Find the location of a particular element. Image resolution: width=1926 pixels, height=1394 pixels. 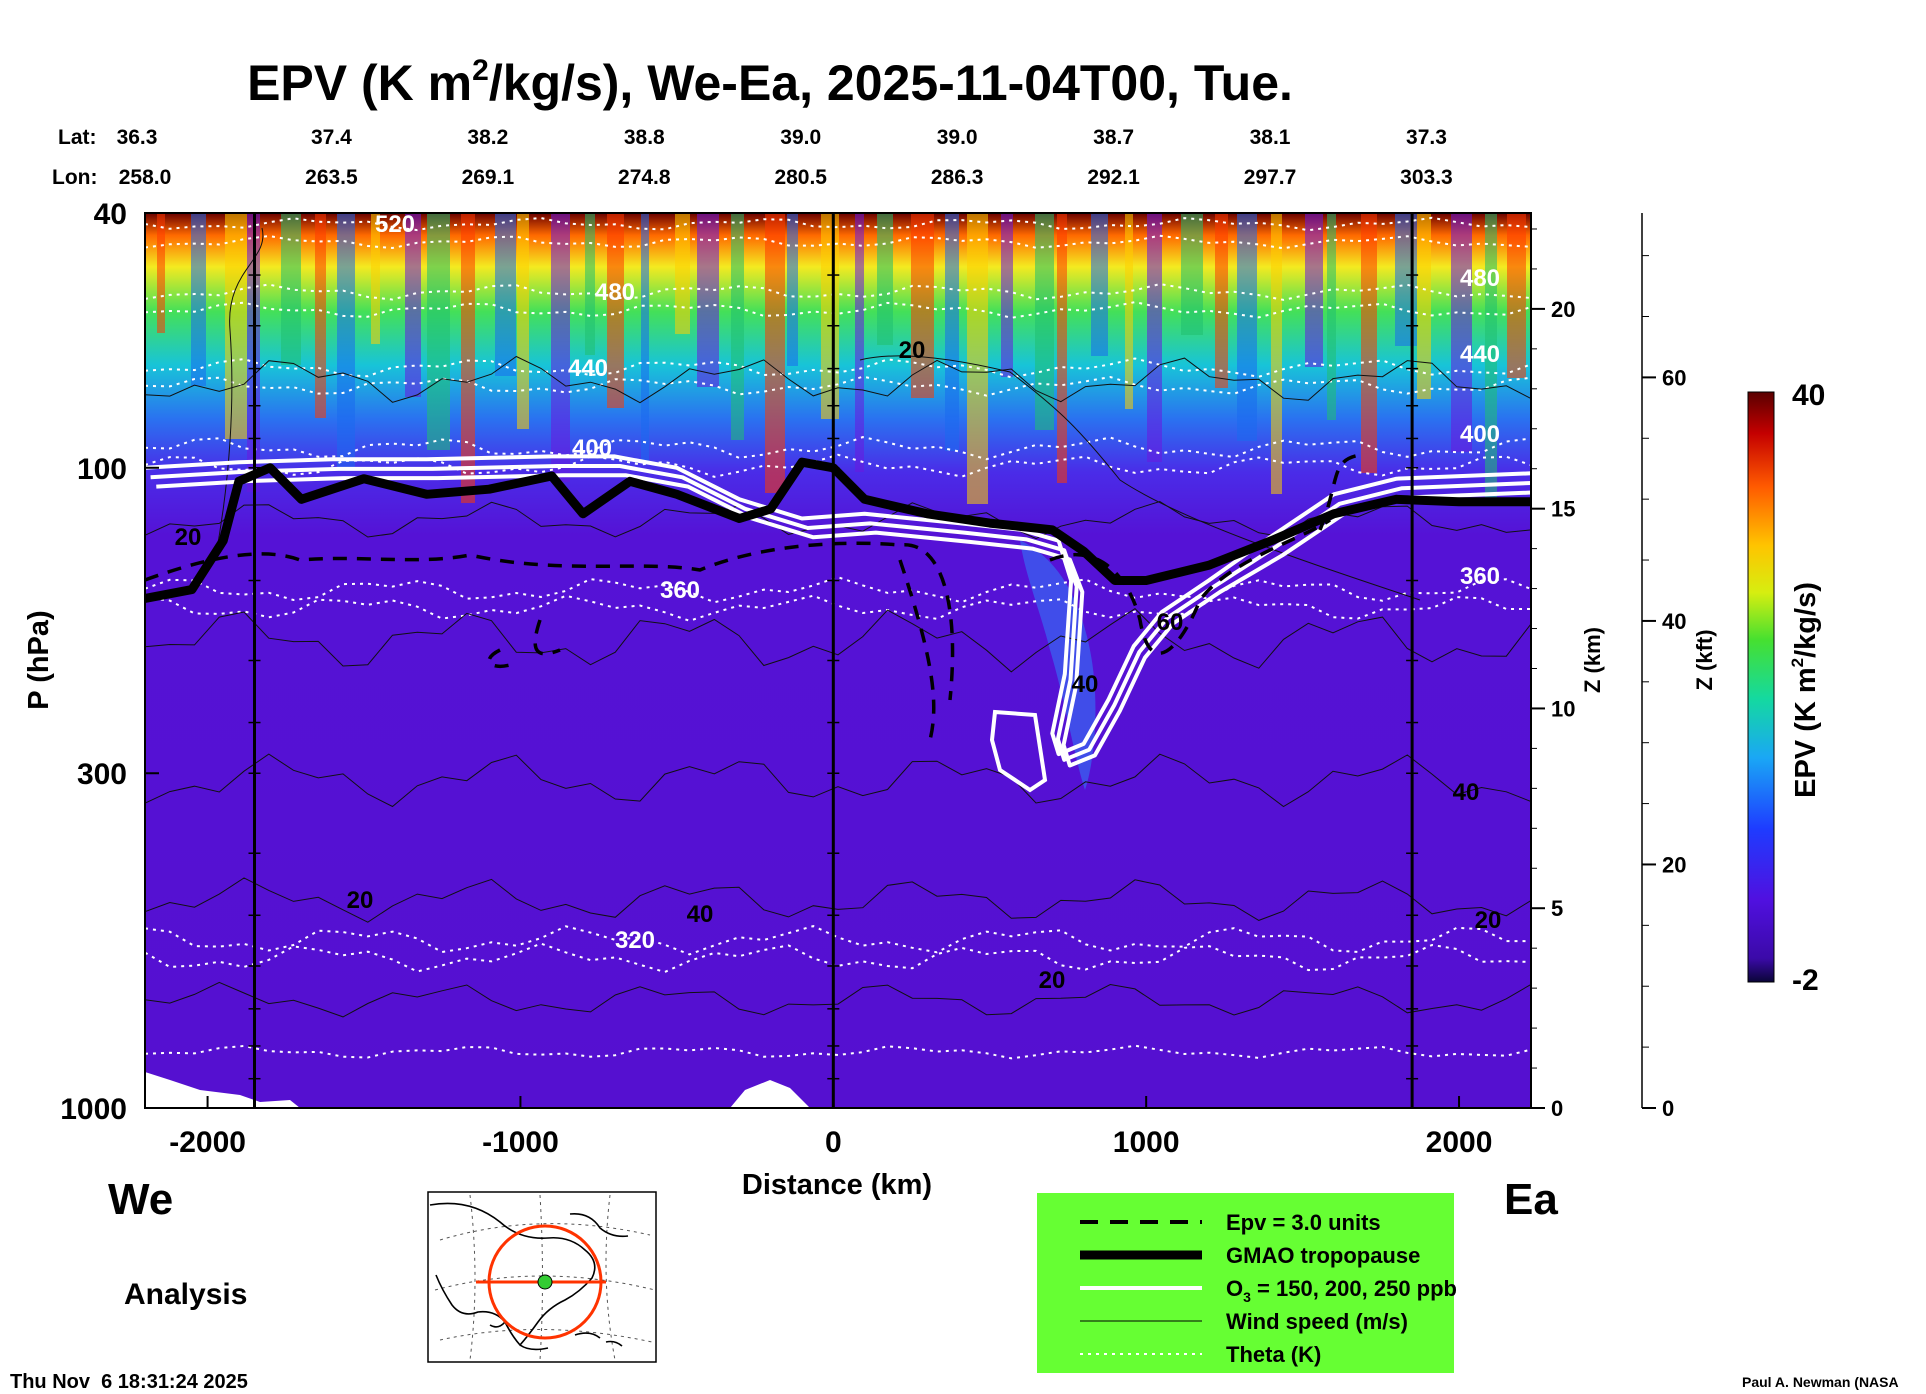

lon-value: 258.0 is located at coordinates (145, 177).